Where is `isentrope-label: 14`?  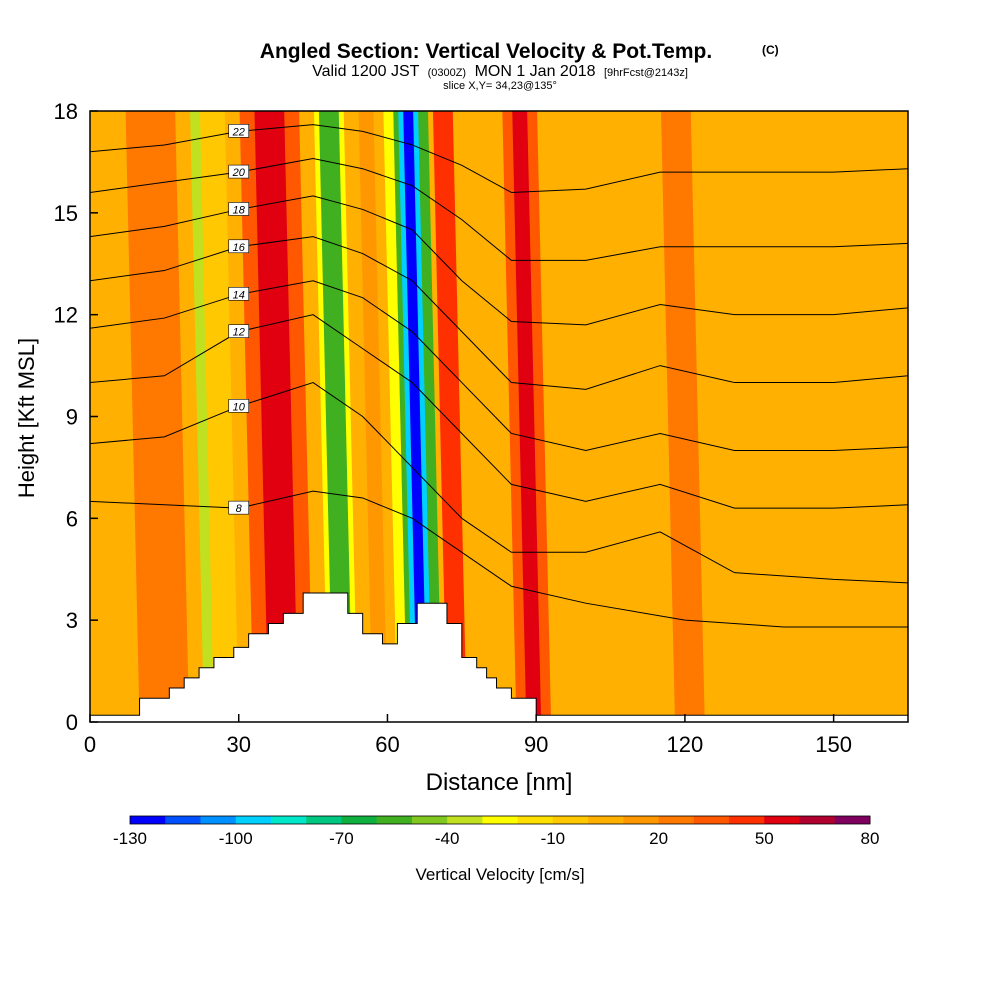
isentrope-label: 14 is located at coordinates (239, 293).